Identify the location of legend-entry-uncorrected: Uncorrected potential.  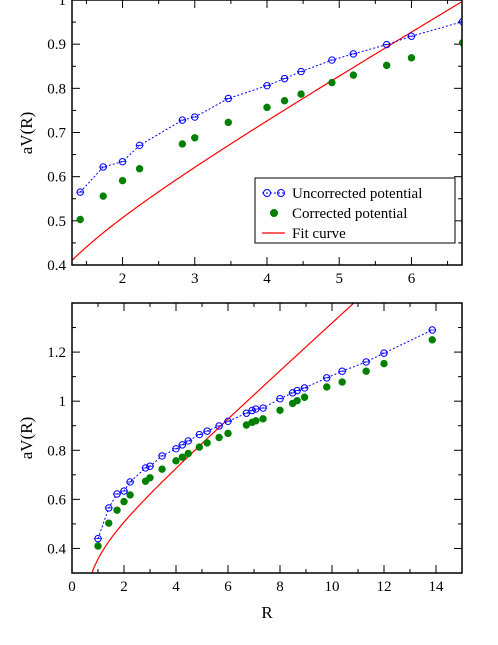
(342, 194).